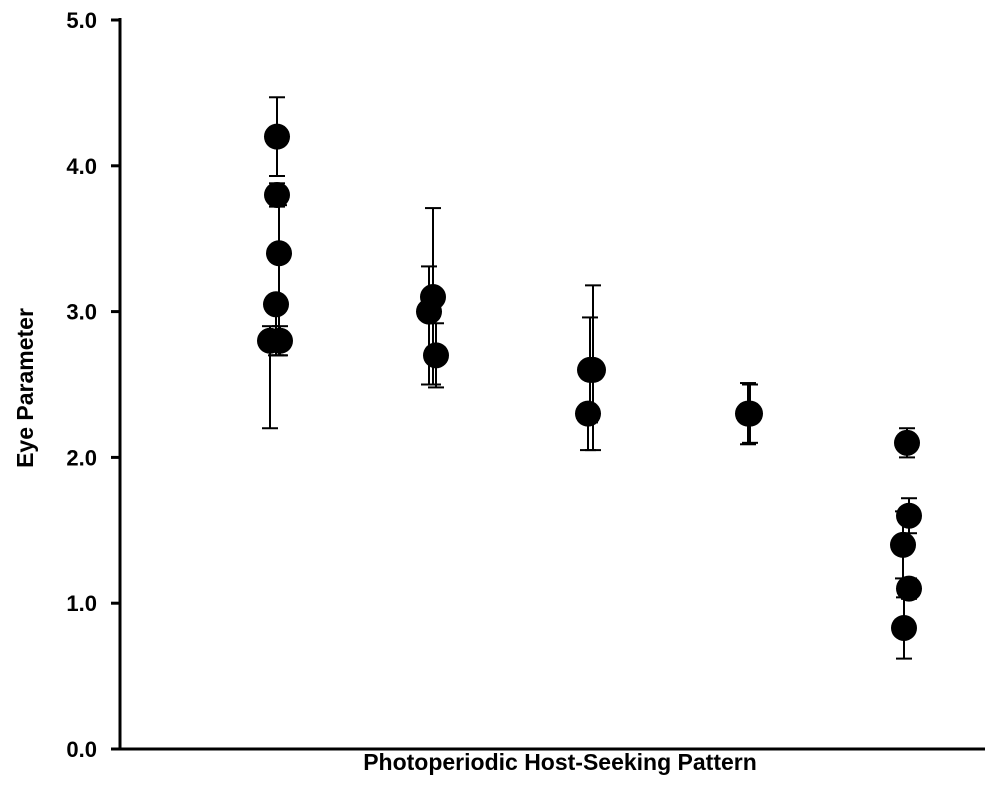 The height and width of the screenshot is (787, 989). Describe the element at coordinates (81, 166) in the screenshot. I see `y-tick-label: 4.0` at that location.